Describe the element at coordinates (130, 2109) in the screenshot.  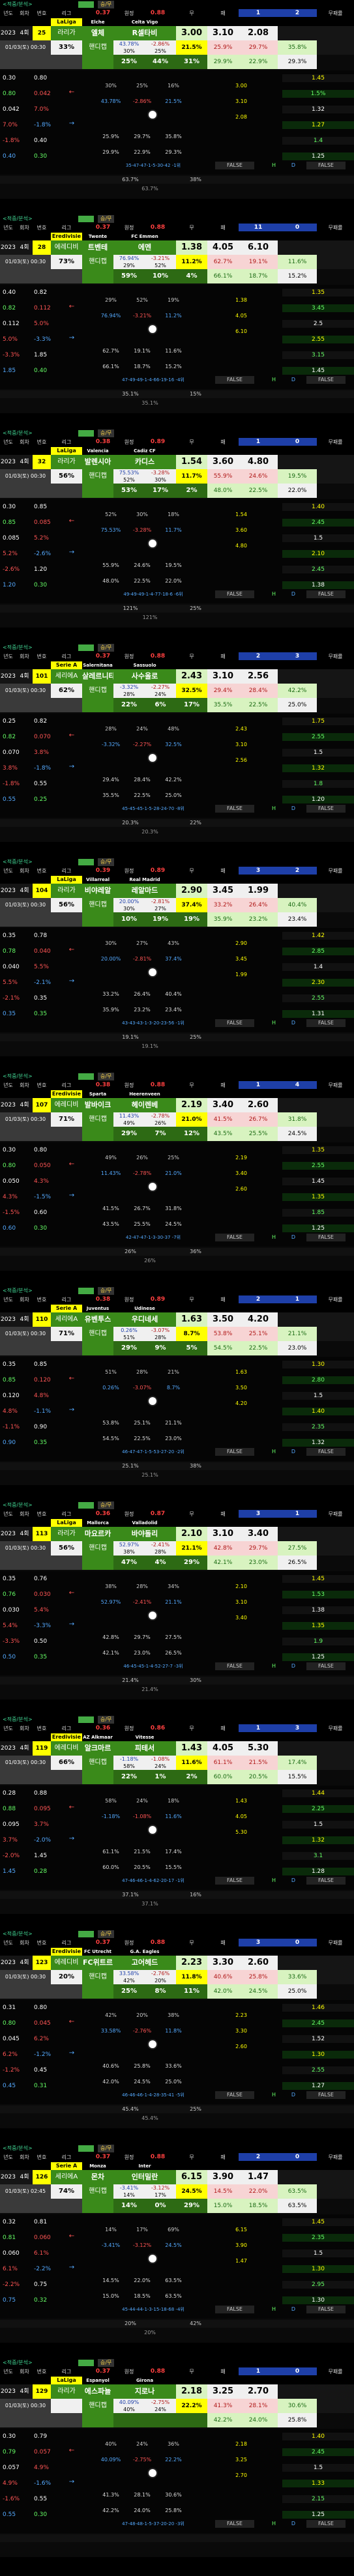
I see `footer-pct-left: 45.4%` at that location.